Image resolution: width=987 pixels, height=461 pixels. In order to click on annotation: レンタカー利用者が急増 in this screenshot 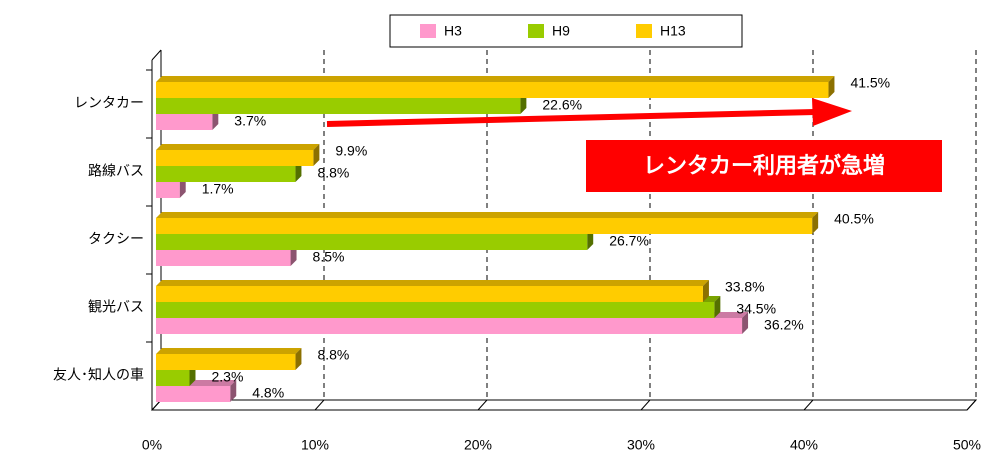, I will do `click(764, 165)`.